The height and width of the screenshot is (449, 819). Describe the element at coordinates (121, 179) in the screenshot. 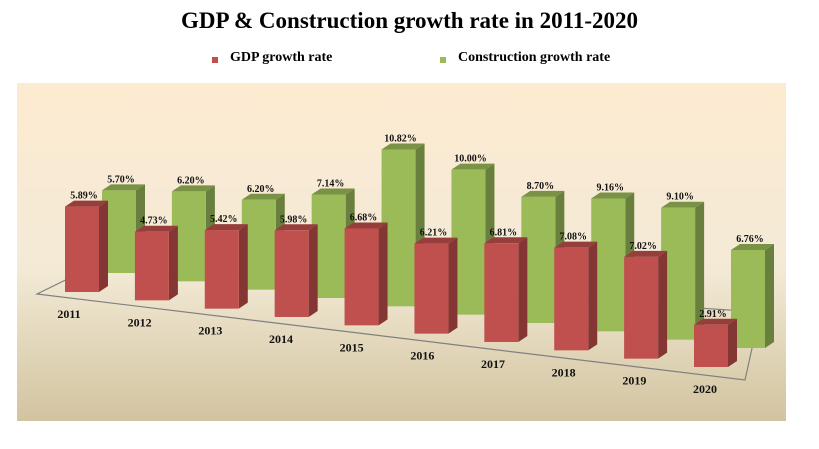

I see `data-label: 5.70%` at that location.